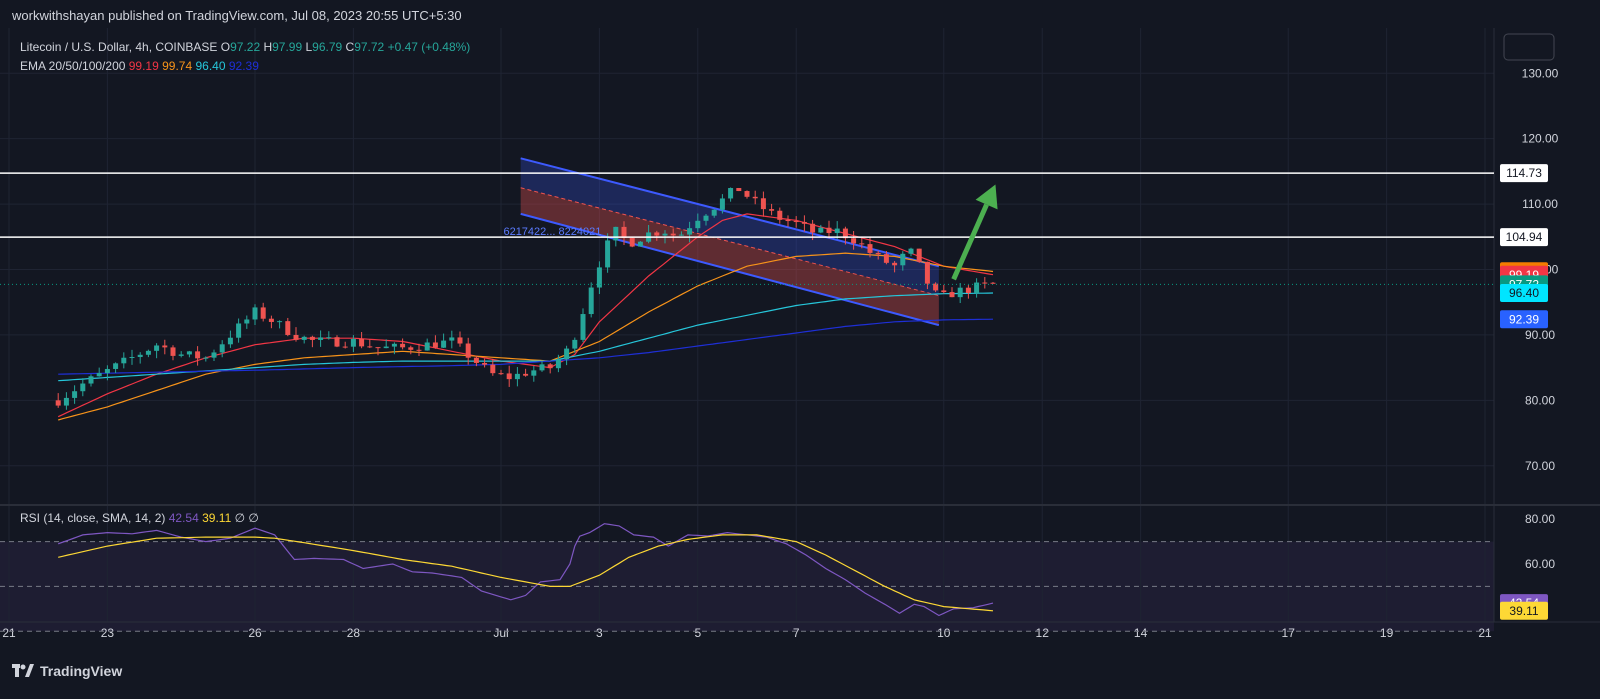  Describe the element at coordinates (730, 269) in the screenshot. I see `channel-lower-line` at that location.